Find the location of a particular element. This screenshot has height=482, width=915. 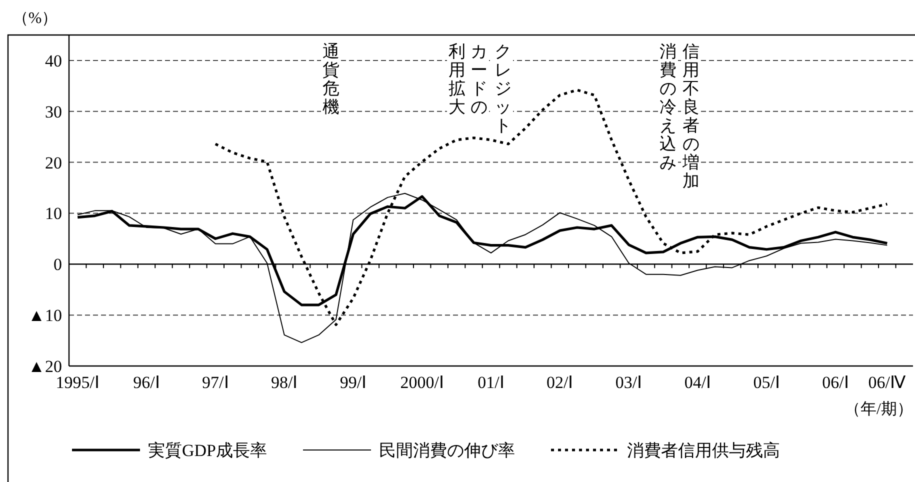

legend-label: 民間消費の伸び率 is located at coordinates (447, 450).